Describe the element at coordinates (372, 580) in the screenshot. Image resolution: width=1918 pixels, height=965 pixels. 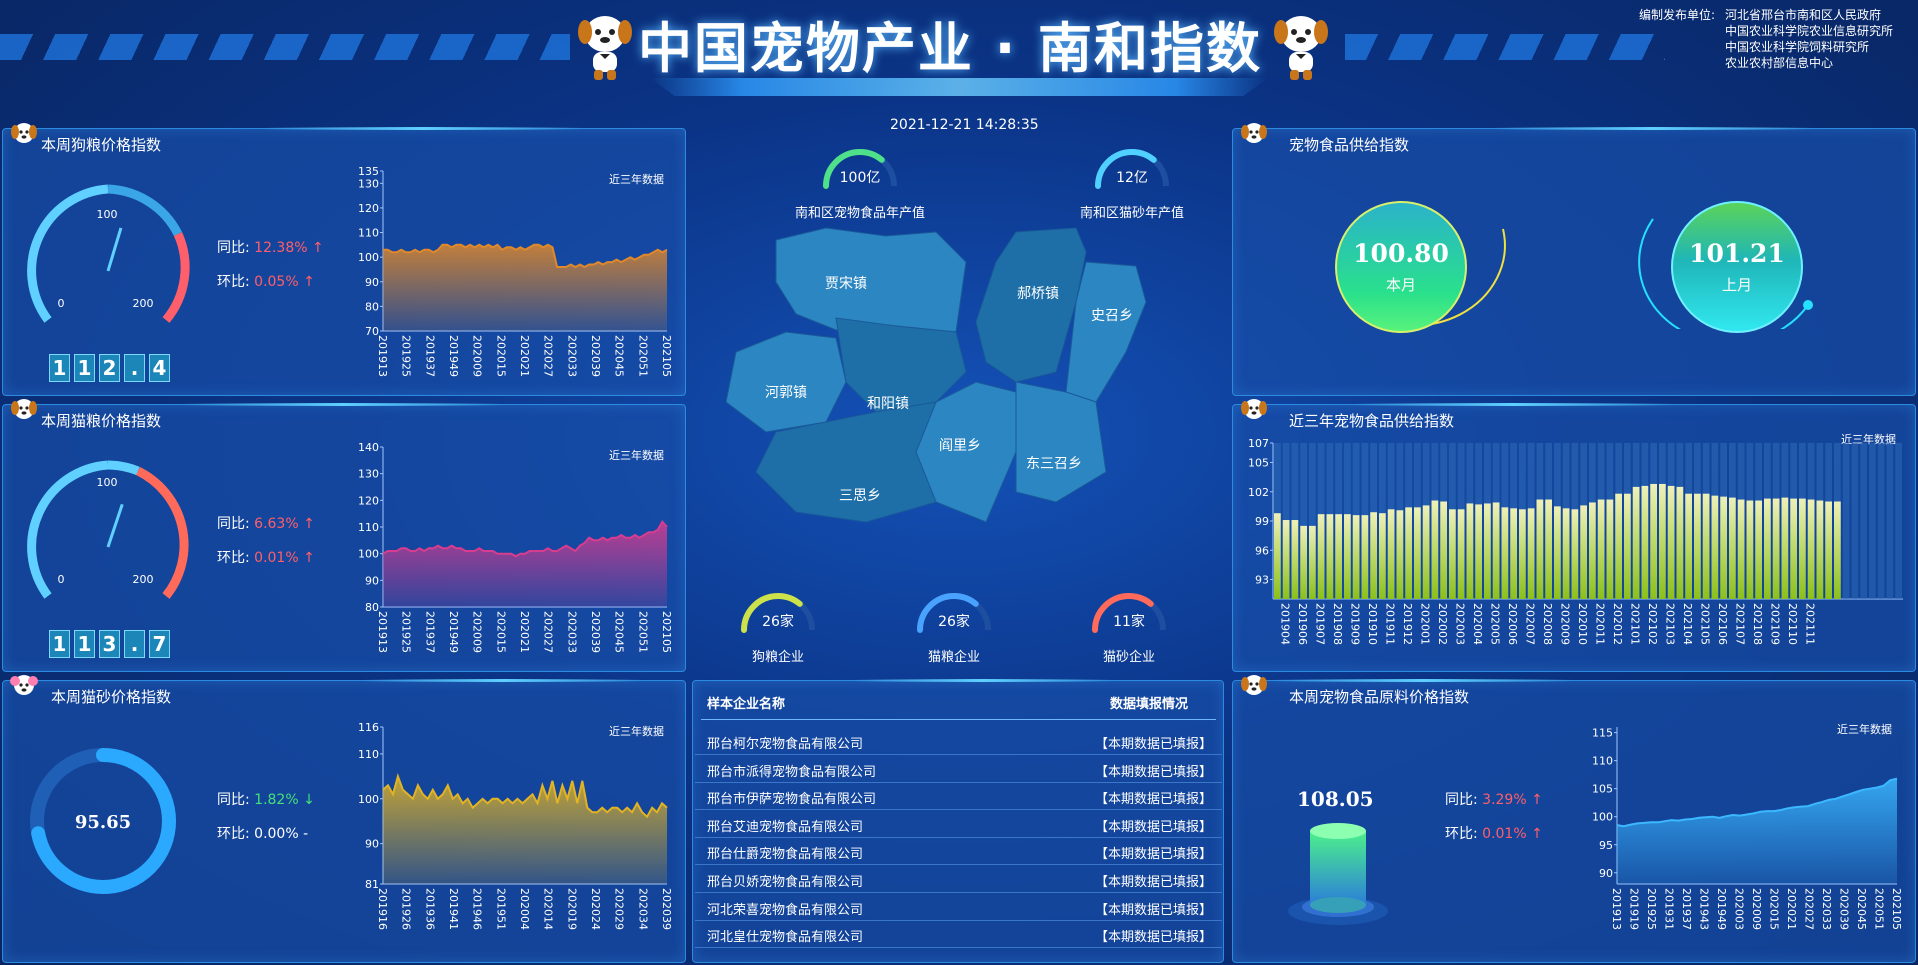
I see `y-tick-label: 90` at that location.